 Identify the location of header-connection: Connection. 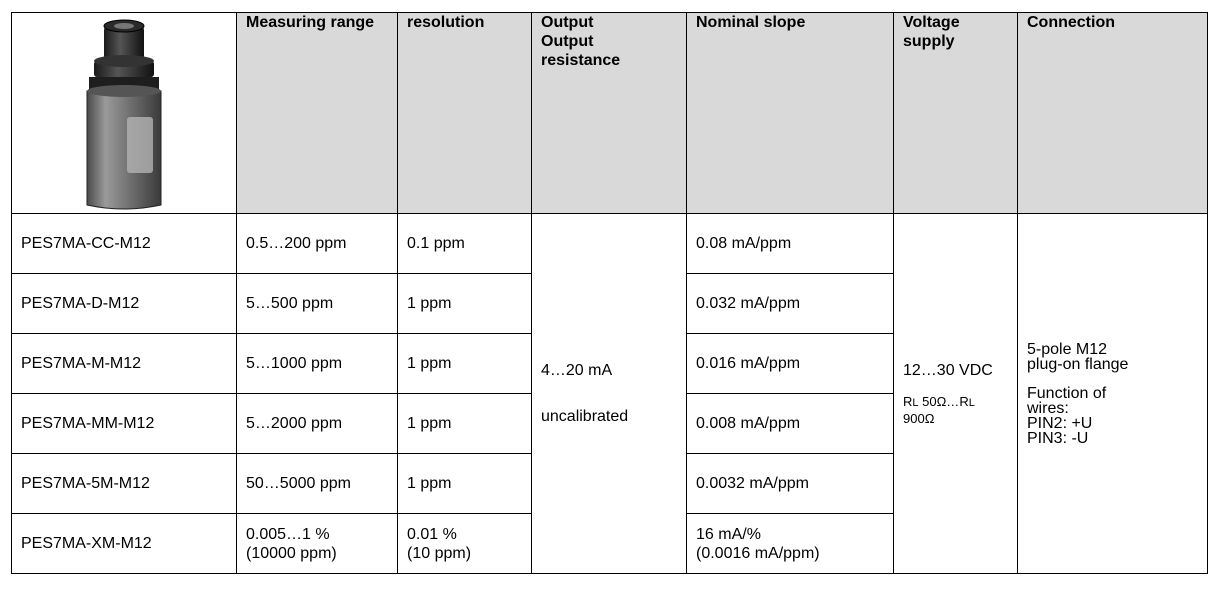
(1112, 113).